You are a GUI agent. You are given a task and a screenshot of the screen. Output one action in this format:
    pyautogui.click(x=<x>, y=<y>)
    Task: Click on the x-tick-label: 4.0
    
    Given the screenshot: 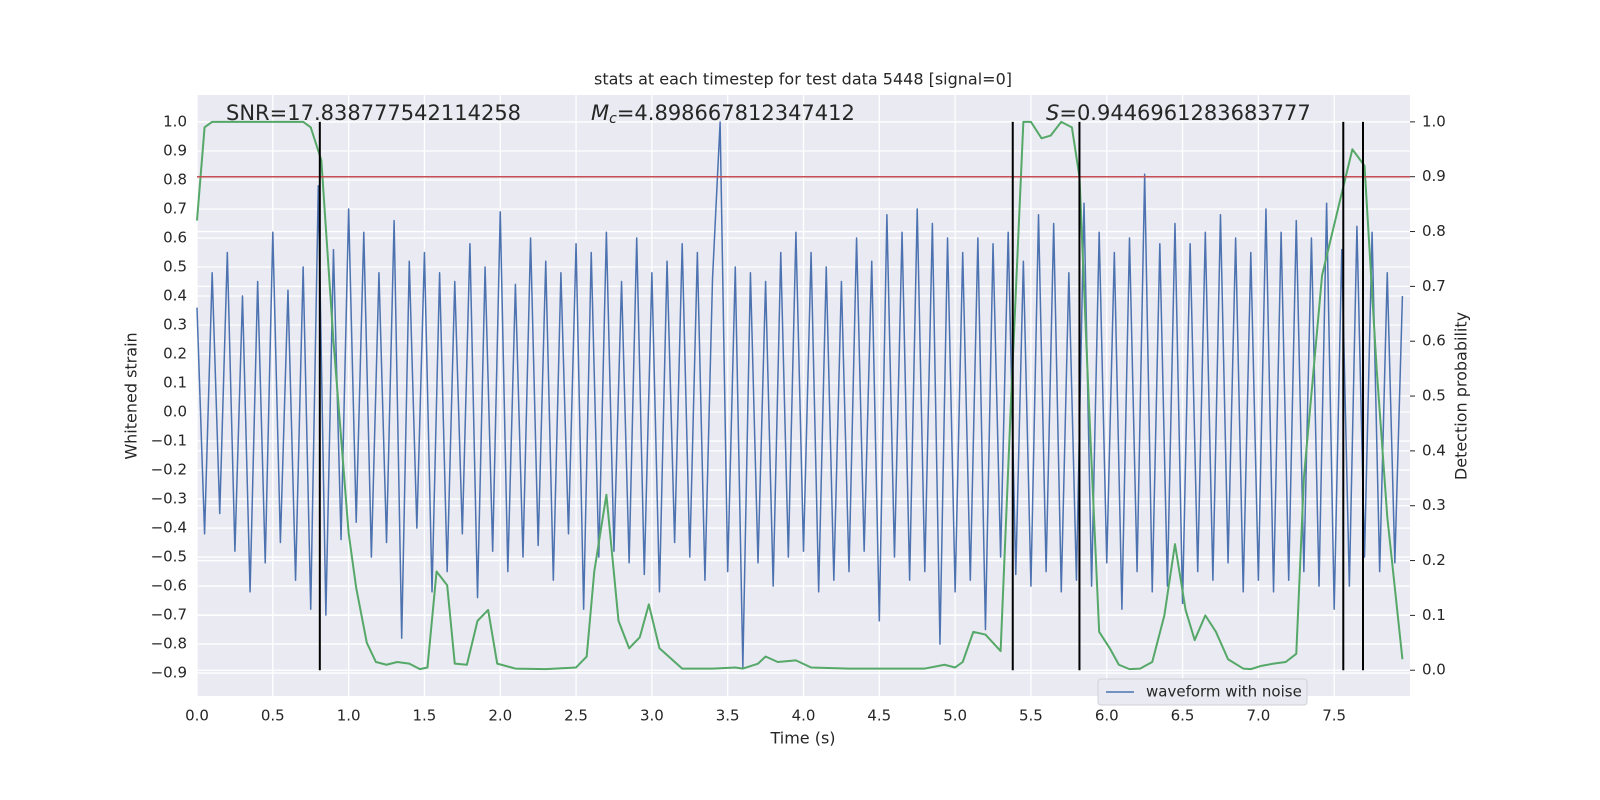 What is the action you would take?
    pyautogui.click(x=804, y=716)
    